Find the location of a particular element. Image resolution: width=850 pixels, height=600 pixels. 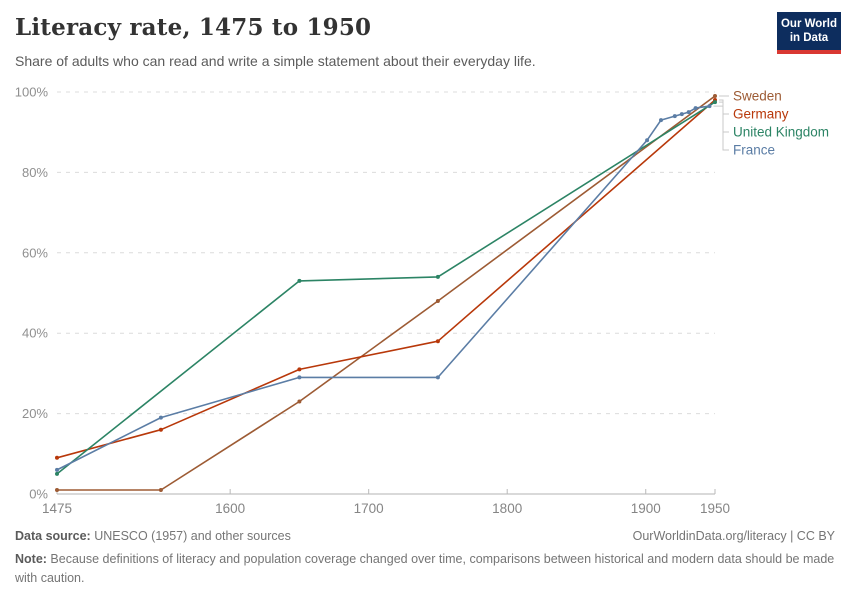

legend-label-france: France is located at coordinates (754, 150).